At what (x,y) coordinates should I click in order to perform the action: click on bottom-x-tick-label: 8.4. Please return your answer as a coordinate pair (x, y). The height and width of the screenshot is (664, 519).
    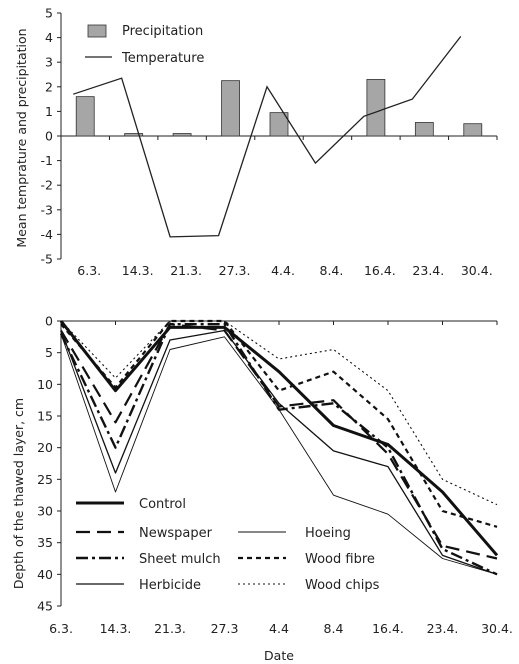
    Looking at the image, I should click on (334, 628).